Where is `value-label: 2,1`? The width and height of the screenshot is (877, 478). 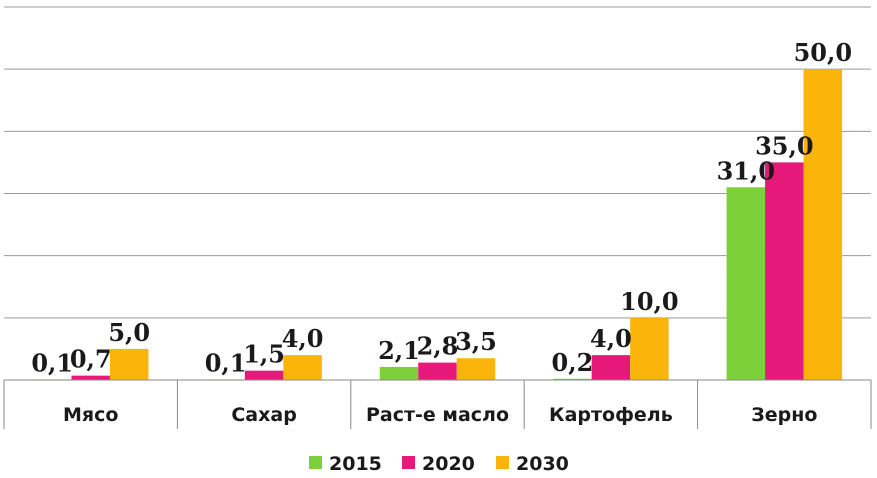 value-label: 2,1 is located at coordinates (399, 350).